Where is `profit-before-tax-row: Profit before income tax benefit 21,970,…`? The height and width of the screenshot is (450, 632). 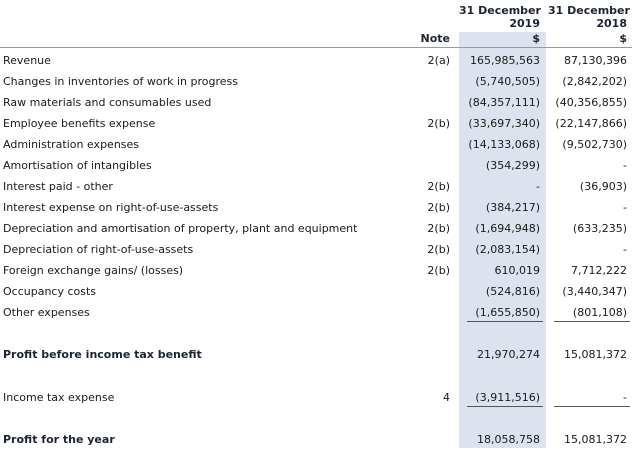 profit-before-tax-row: Profit before income tax benefit 21,970,… is located at coordinates (316, 354).